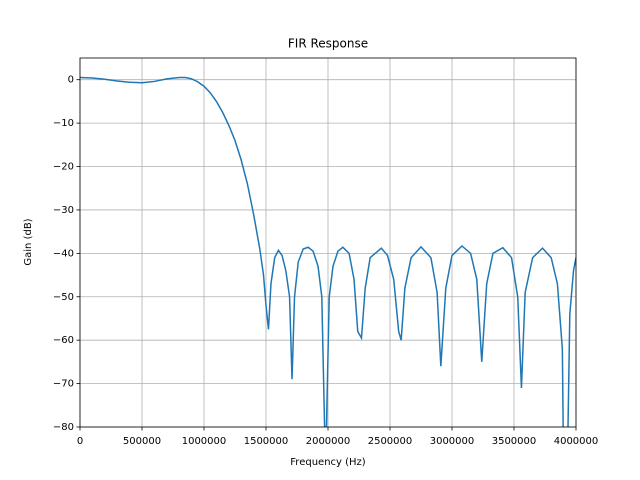  What do you see at coordinates (80, 441) in the screenshot?
I see `x-tick-label: 0` at bounding box center [80, 441].